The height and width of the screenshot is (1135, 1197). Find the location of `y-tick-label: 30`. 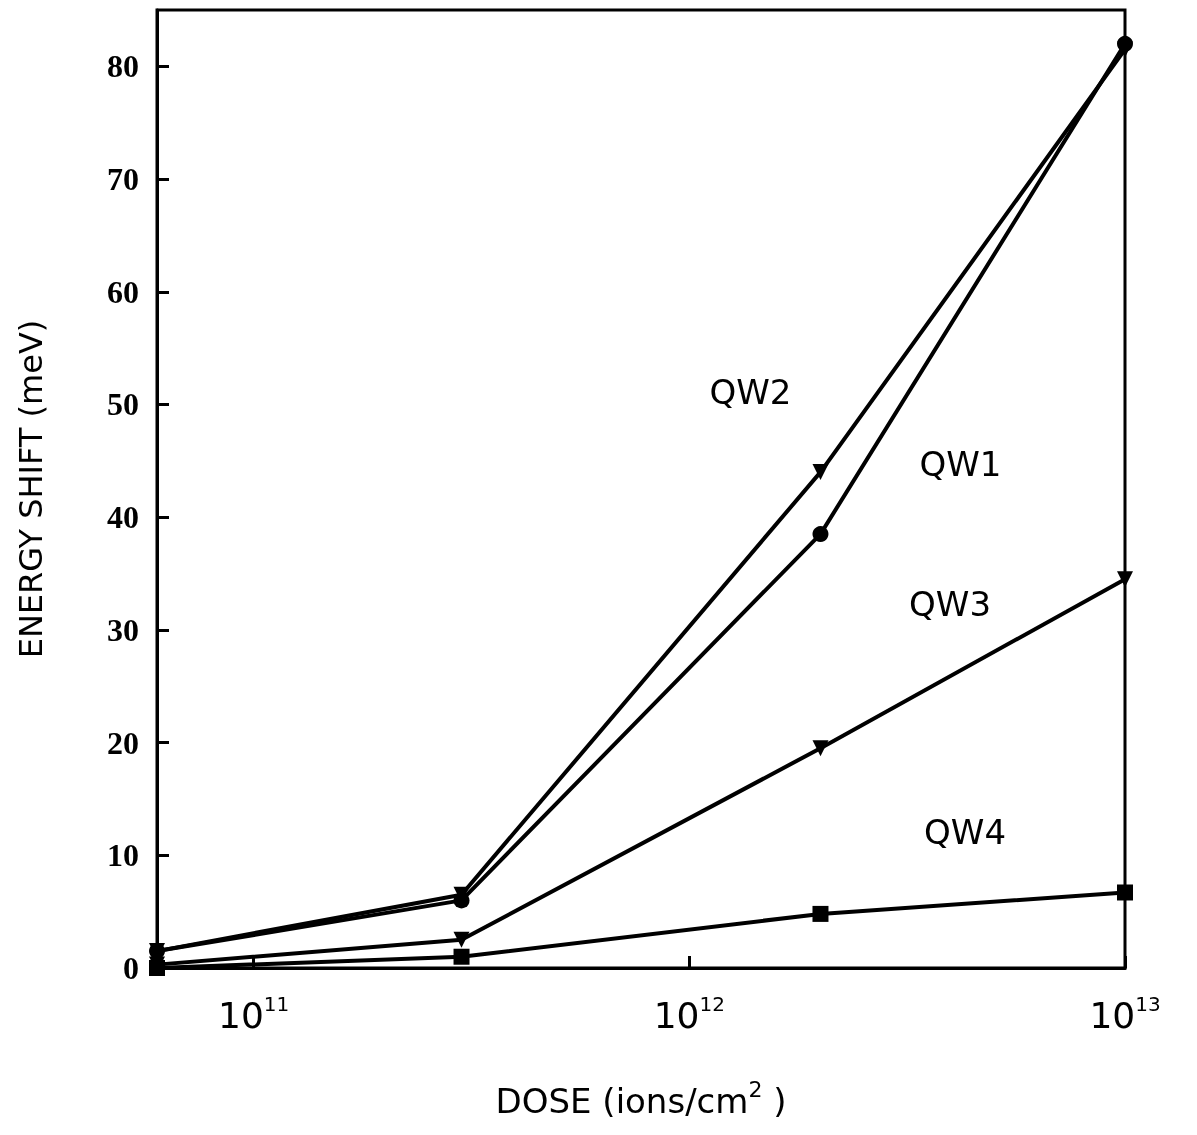

y-tick-label: 30 is located at coordinates (123, 629).